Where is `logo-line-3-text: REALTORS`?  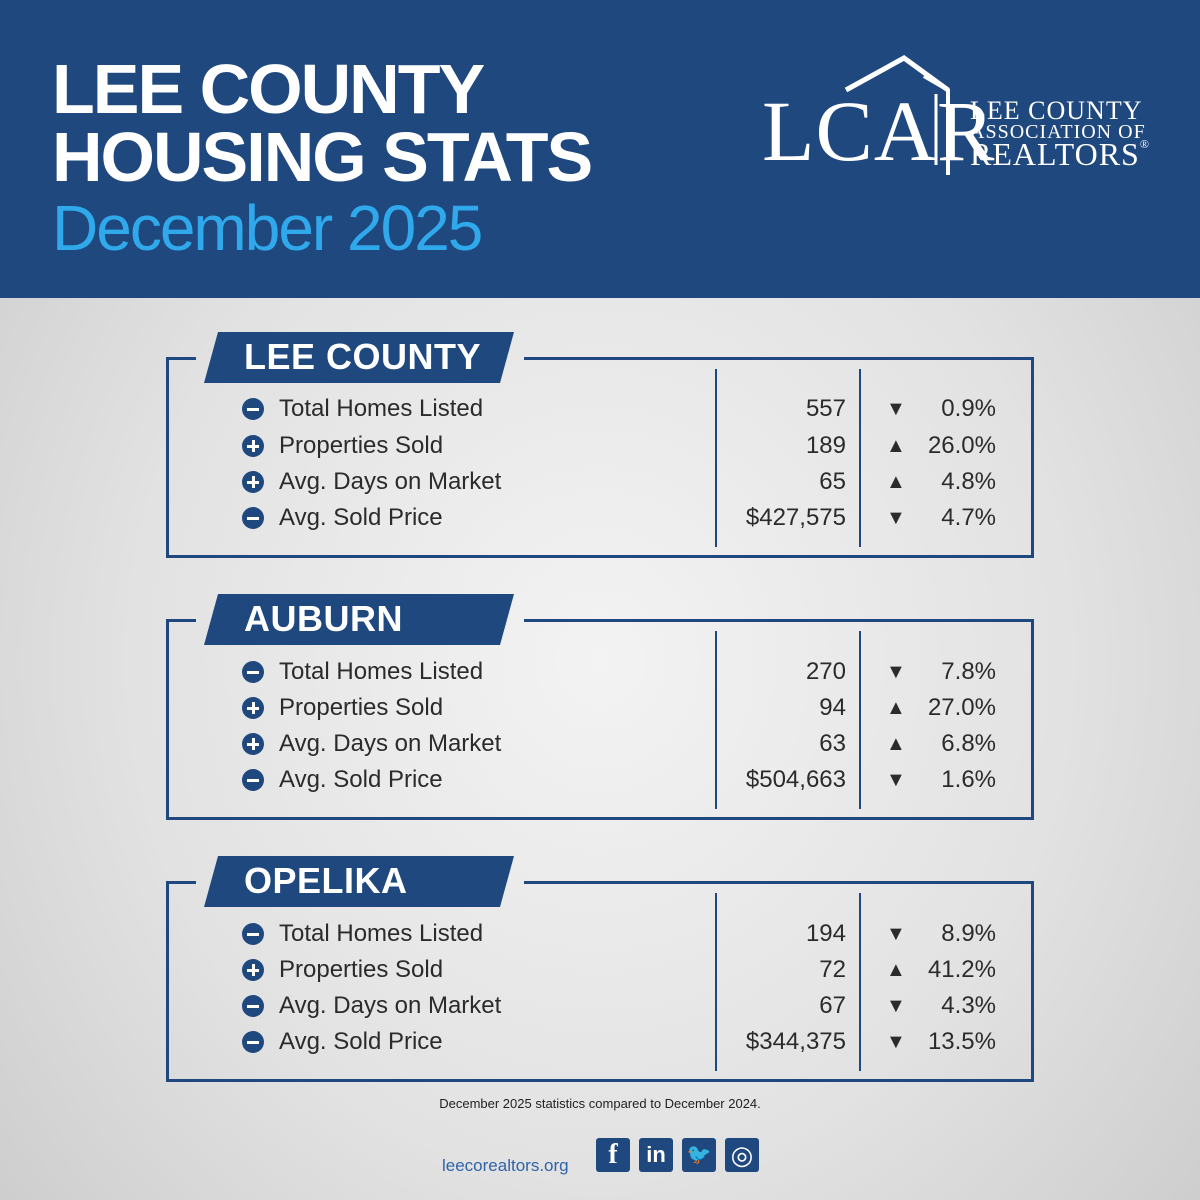
logo-line-3-text: REALTORS is located at coordinates (1055, 154).